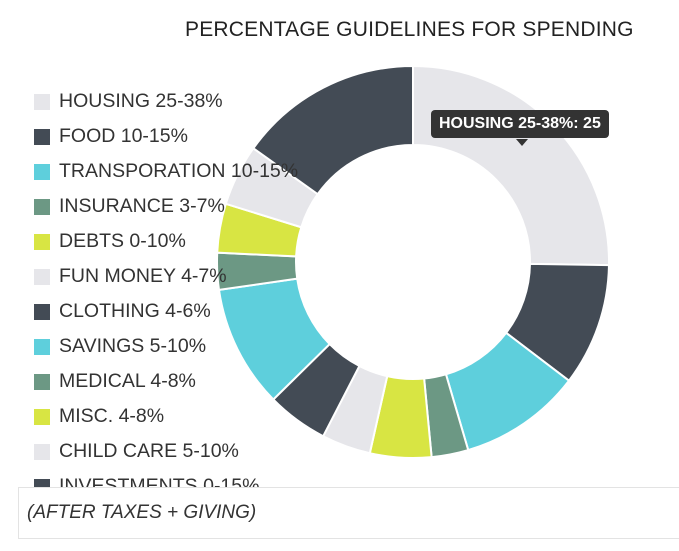 Image resolution: width=679 pixels, height=551 pixels. What do you see at coordinates (166, 416) in the screenshot?
I see `legend-item-9: MISC. 4-8%` at bounding box center [166, 416].